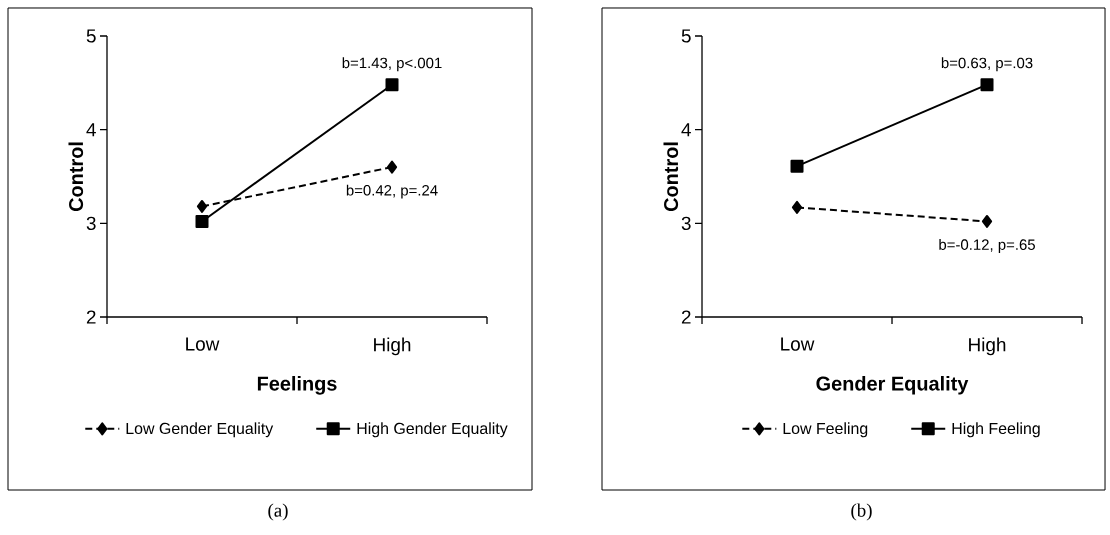 This screenshot has height=535, width=1110. What do you see at coordinates (392, 64) in the screenshot?
I see `annotation: b=1.43, p<.001` at bounding box center [392, 64].